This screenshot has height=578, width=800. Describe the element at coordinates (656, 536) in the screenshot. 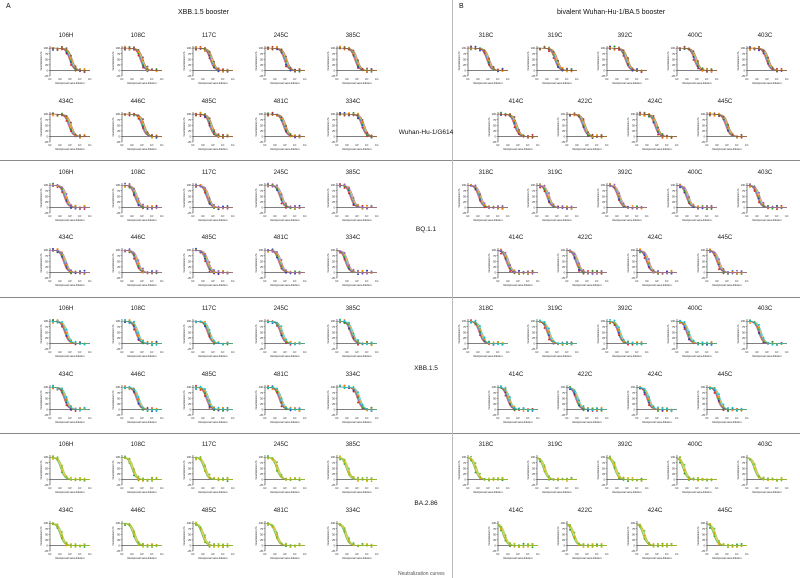

I see `plot-B-424C` at that location.